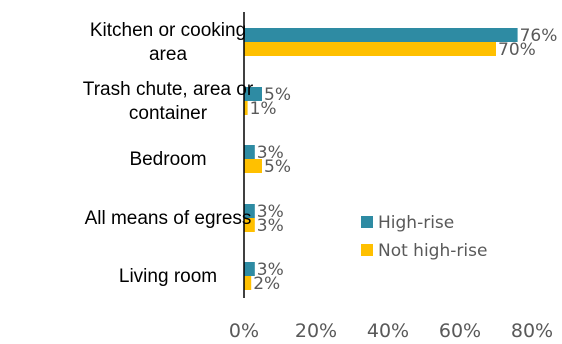  What do you see at coordinates (168, 42) in the screenshot?
I see `category-label-0: Kitchen or cooking area` at bounding box center [168, 42].